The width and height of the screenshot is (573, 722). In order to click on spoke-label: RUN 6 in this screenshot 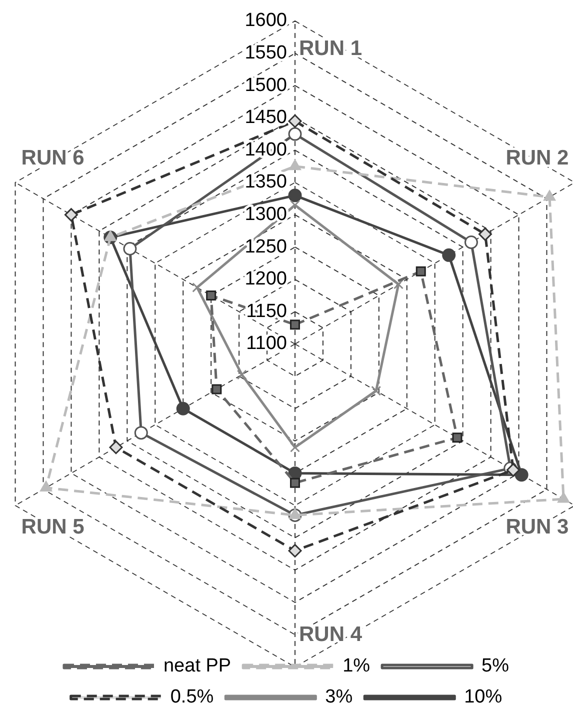, I will do `click(52, 158)`.